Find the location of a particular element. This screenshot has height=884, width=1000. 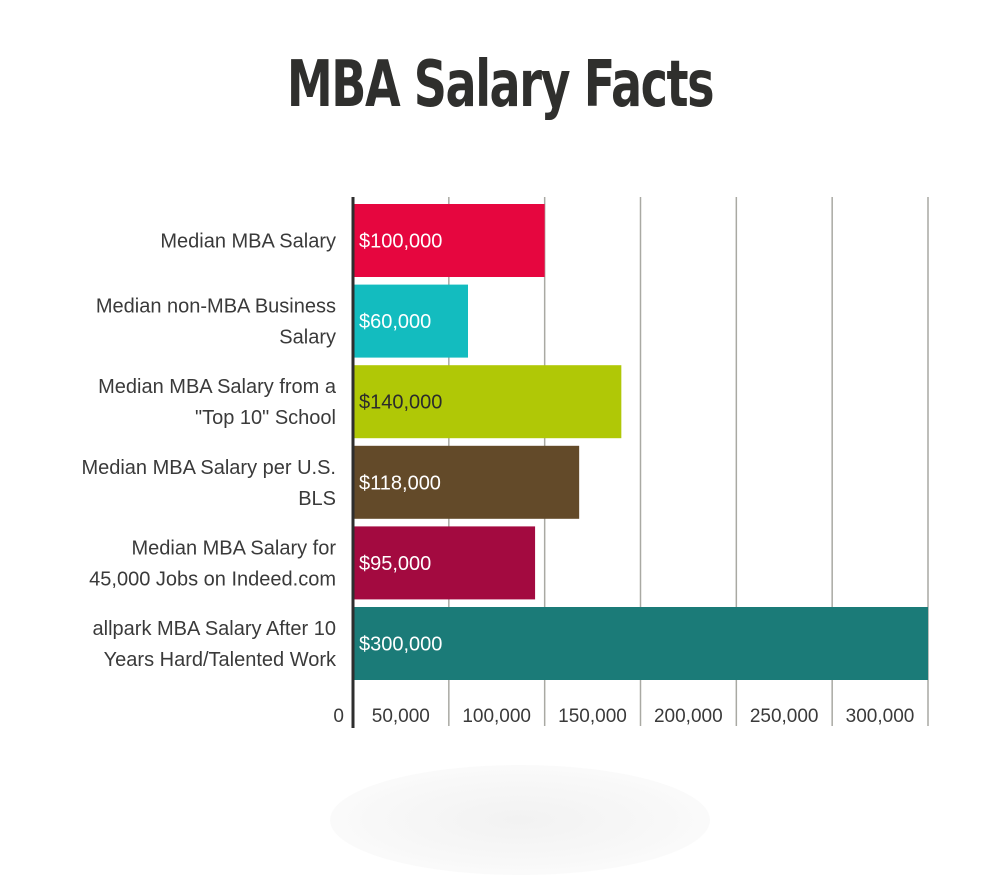

chart-title: MBA Salary Facts is located at coordinates (500, 85).